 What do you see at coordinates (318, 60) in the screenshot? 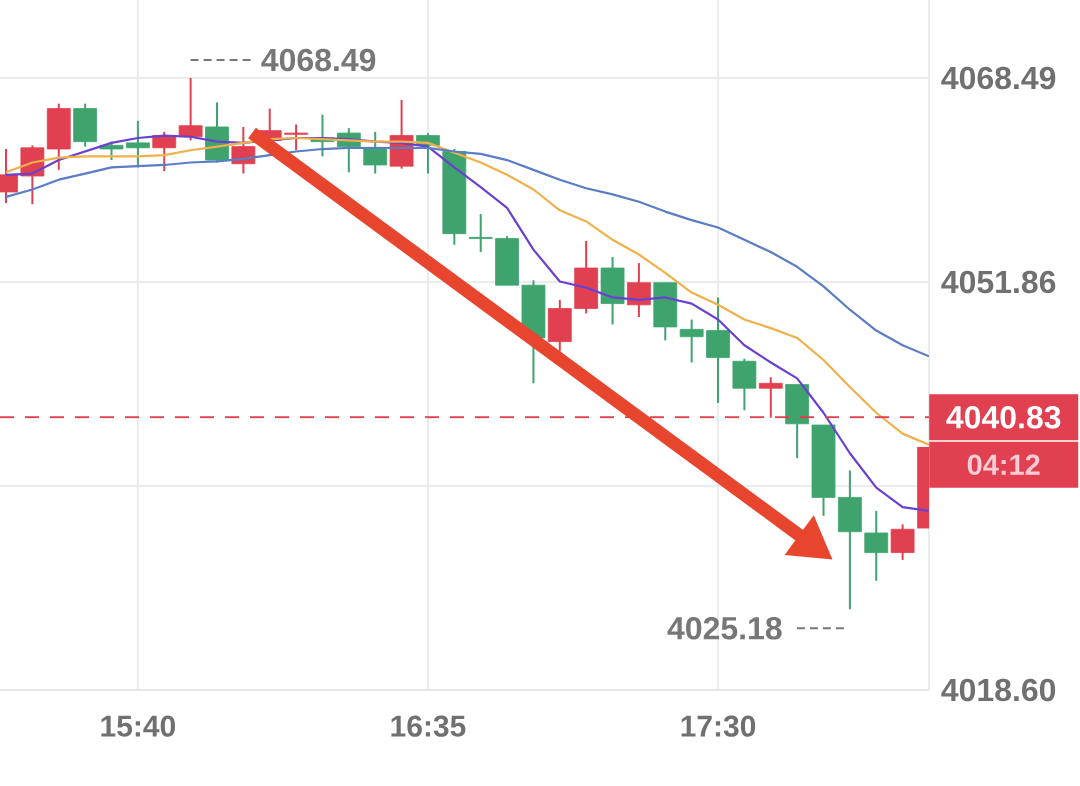
I see `annotation: 4068.49` at bounding box center [318, 60].